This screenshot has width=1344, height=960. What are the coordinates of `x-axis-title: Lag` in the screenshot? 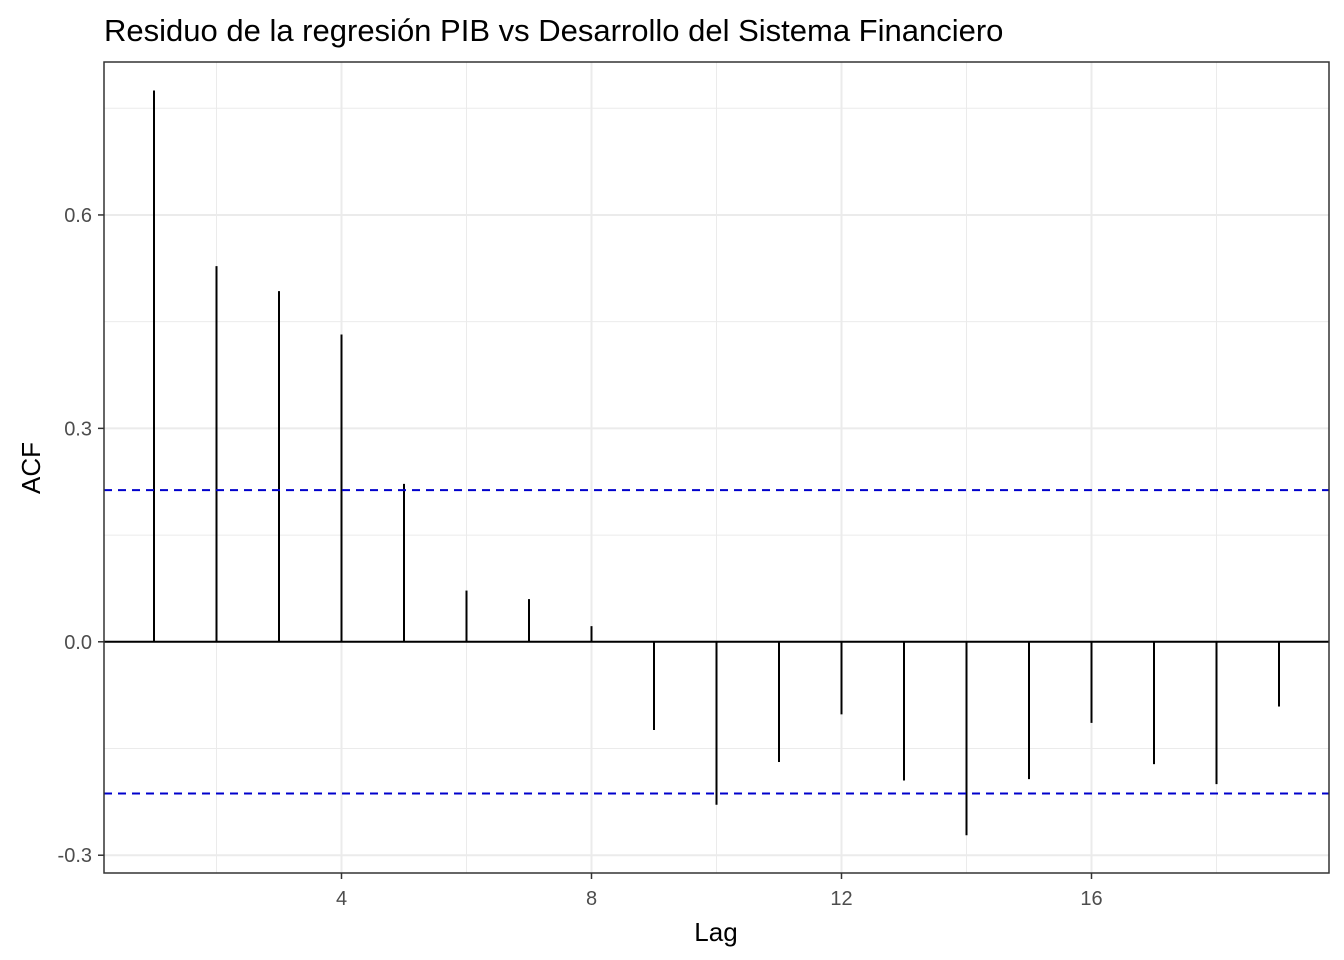 It's located at (715, 932).